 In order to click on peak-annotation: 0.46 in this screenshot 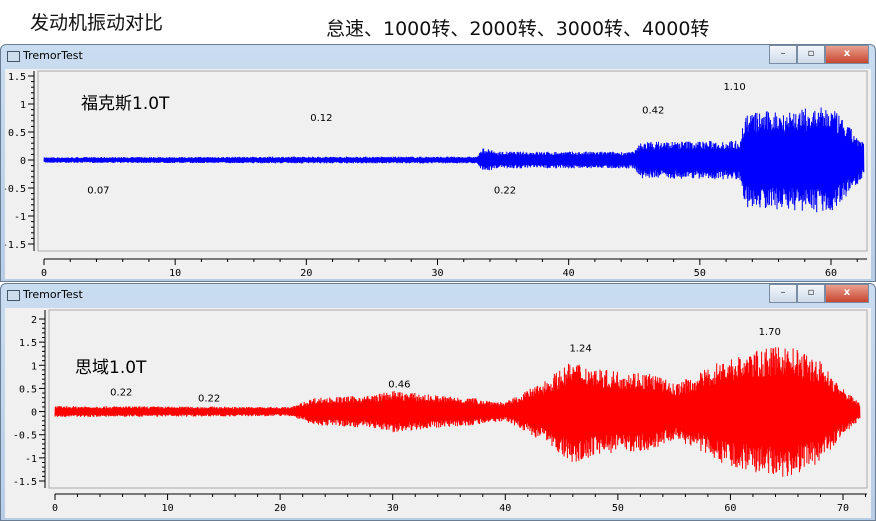, I will do `click(399, 385)`.